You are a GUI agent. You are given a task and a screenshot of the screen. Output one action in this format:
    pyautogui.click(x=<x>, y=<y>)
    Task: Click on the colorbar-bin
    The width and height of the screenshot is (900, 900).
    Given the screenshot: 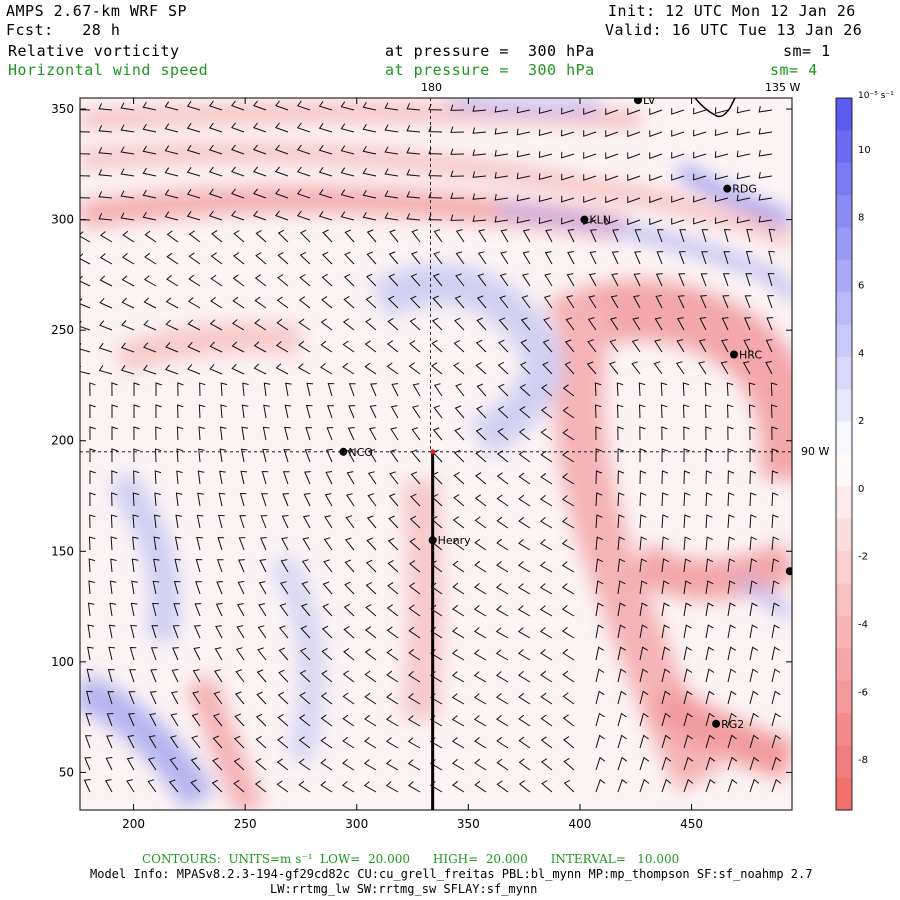 What is the action you would take?
    pyautogui.click(x=844, y=762)
    